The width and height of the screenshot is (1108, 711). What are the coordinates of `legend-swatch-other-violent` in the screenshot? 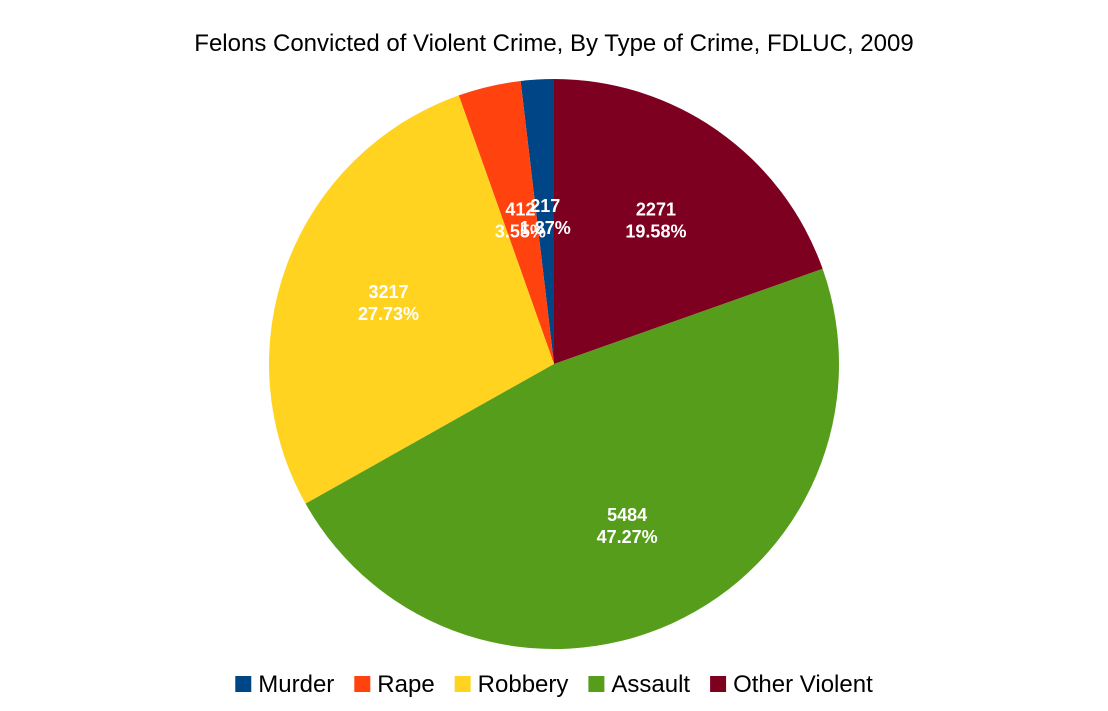 It's located at (718, 684).